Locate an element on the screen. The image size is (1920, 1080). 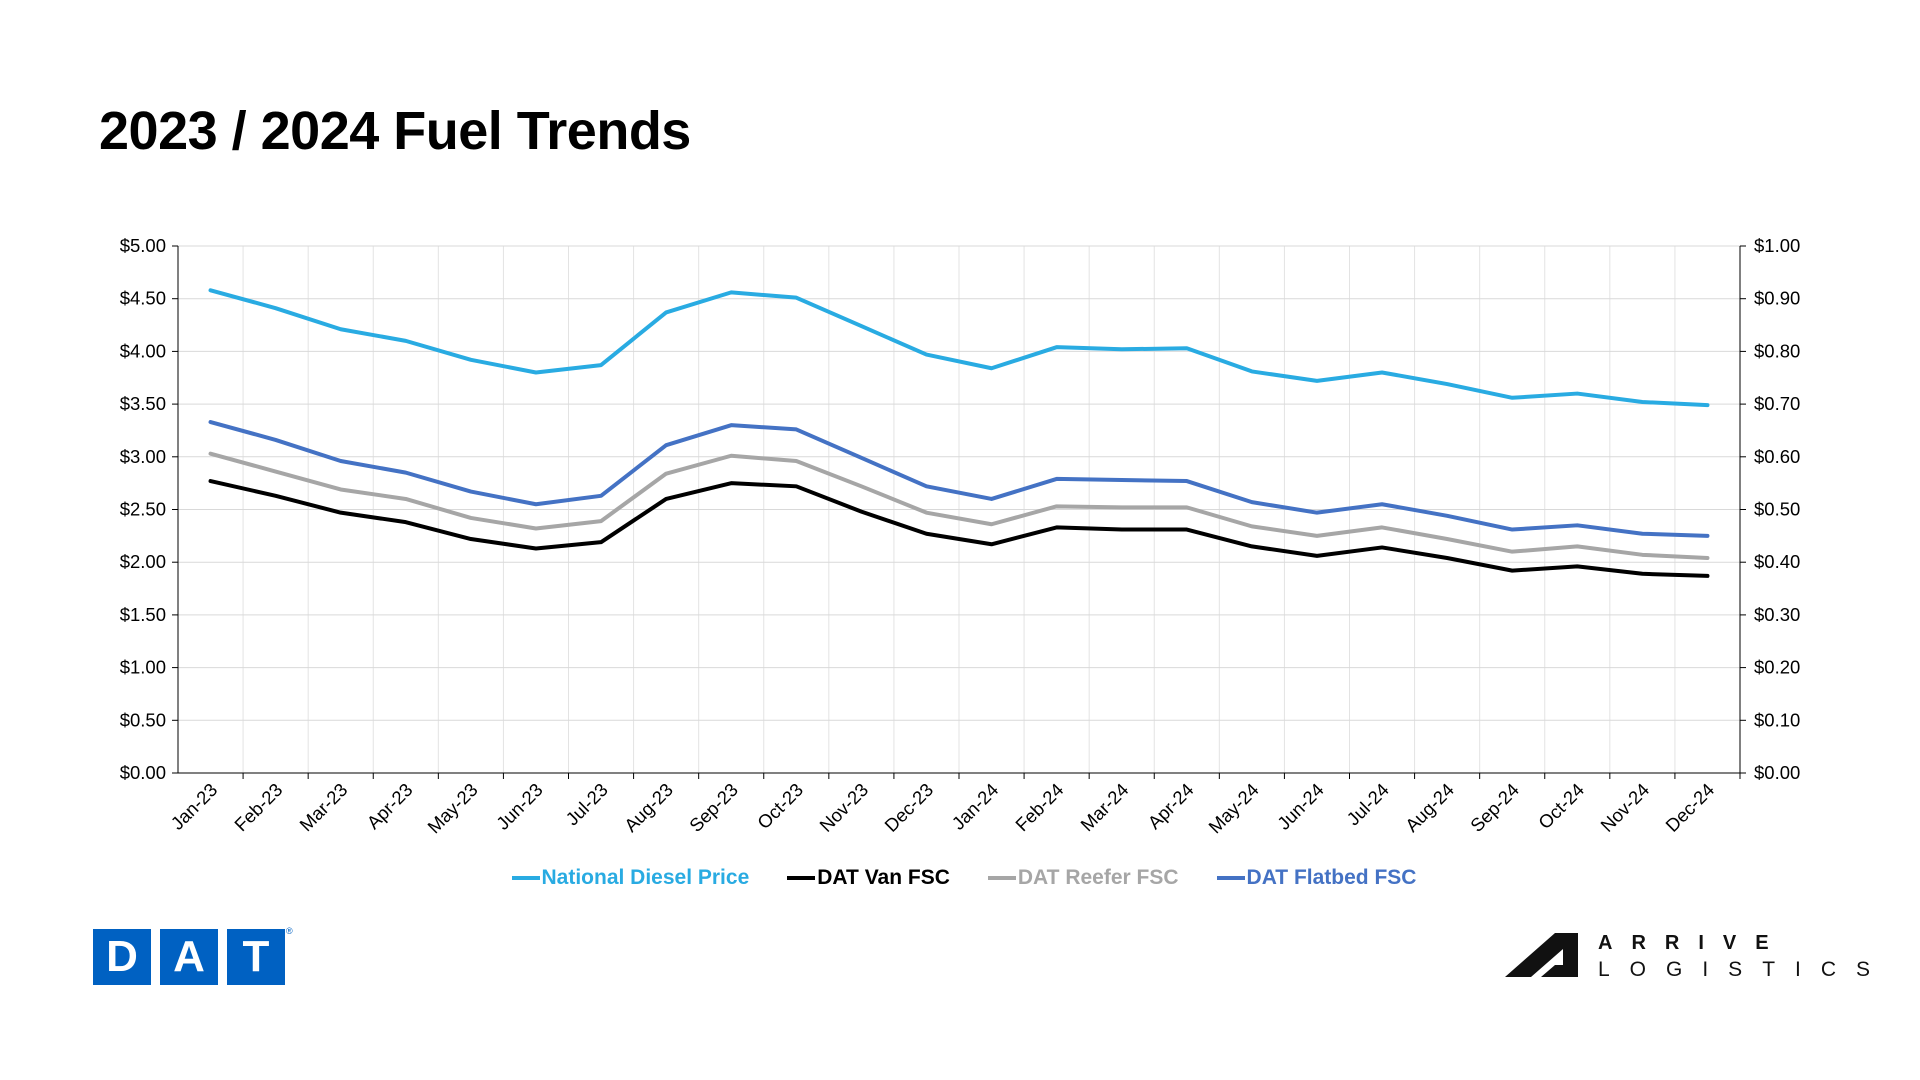
y2-tick-label: $0.00 is located at coordinates (1777, 772).